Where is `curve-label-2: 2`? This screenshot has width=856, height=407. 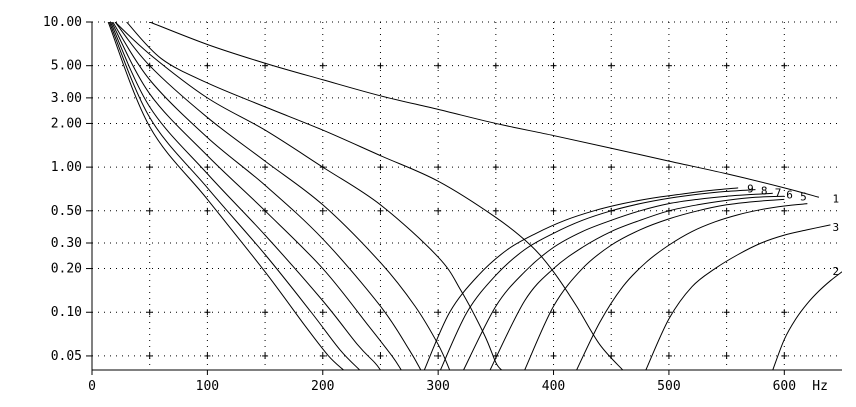 curve-label-2: 2 is located at coordinates (835, 271).